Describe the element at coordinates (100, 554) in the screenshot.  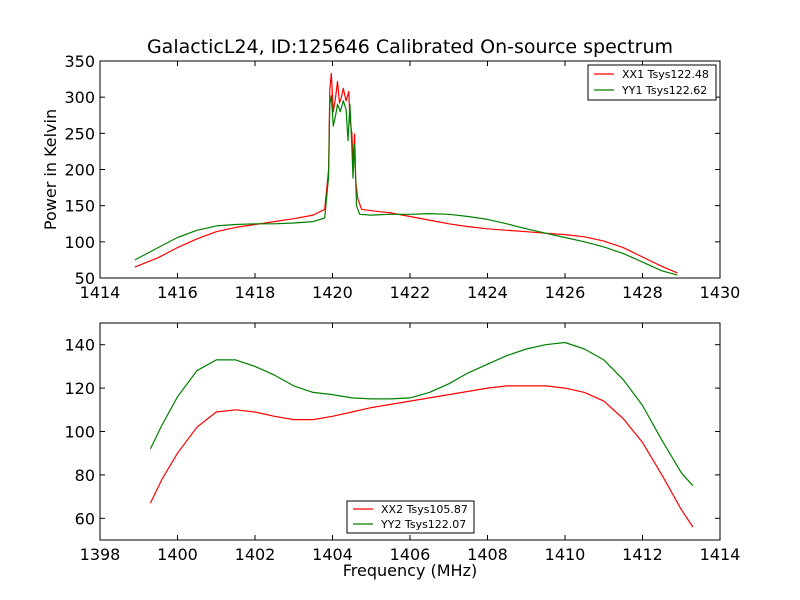
I see `x-tick-label: 1398` at that location.